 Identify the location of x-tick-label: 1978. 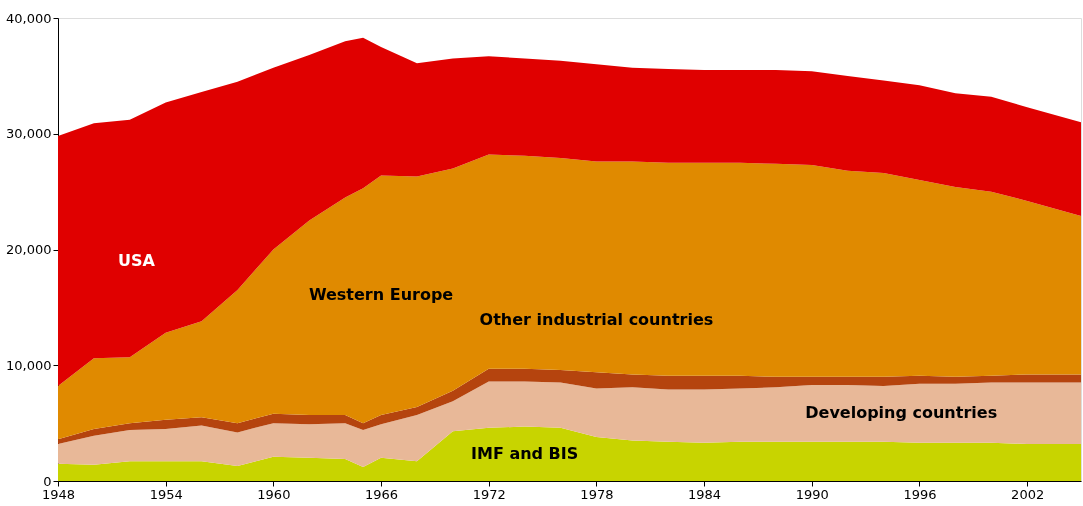
(597, 494).